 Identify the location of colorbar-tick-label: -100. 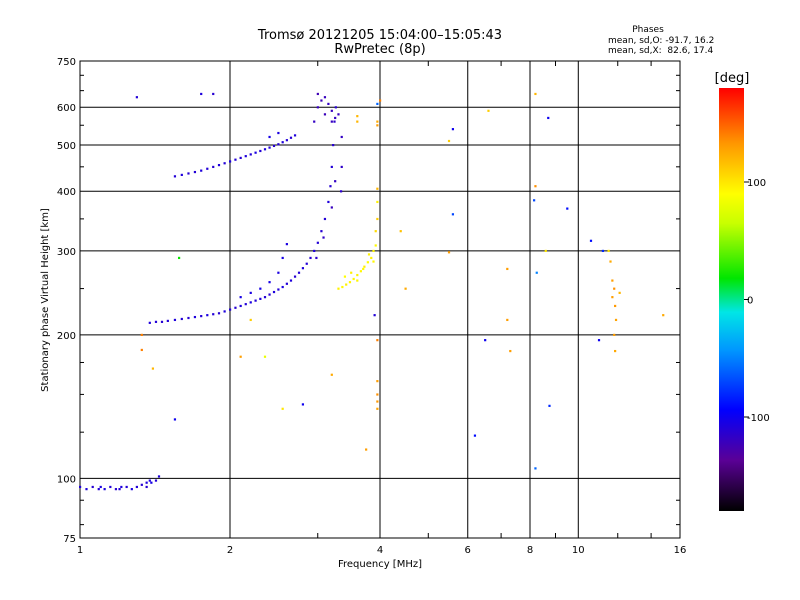
(758, 418).